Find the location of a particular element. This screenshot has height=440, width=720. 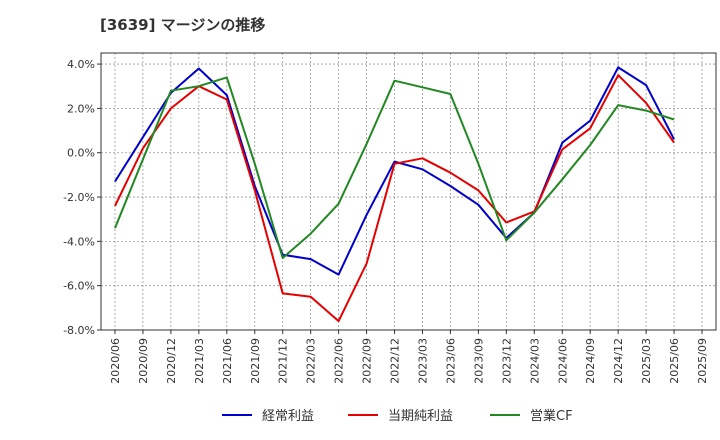

y-tick-label: 2.0% is located at coordinates (81, 108).